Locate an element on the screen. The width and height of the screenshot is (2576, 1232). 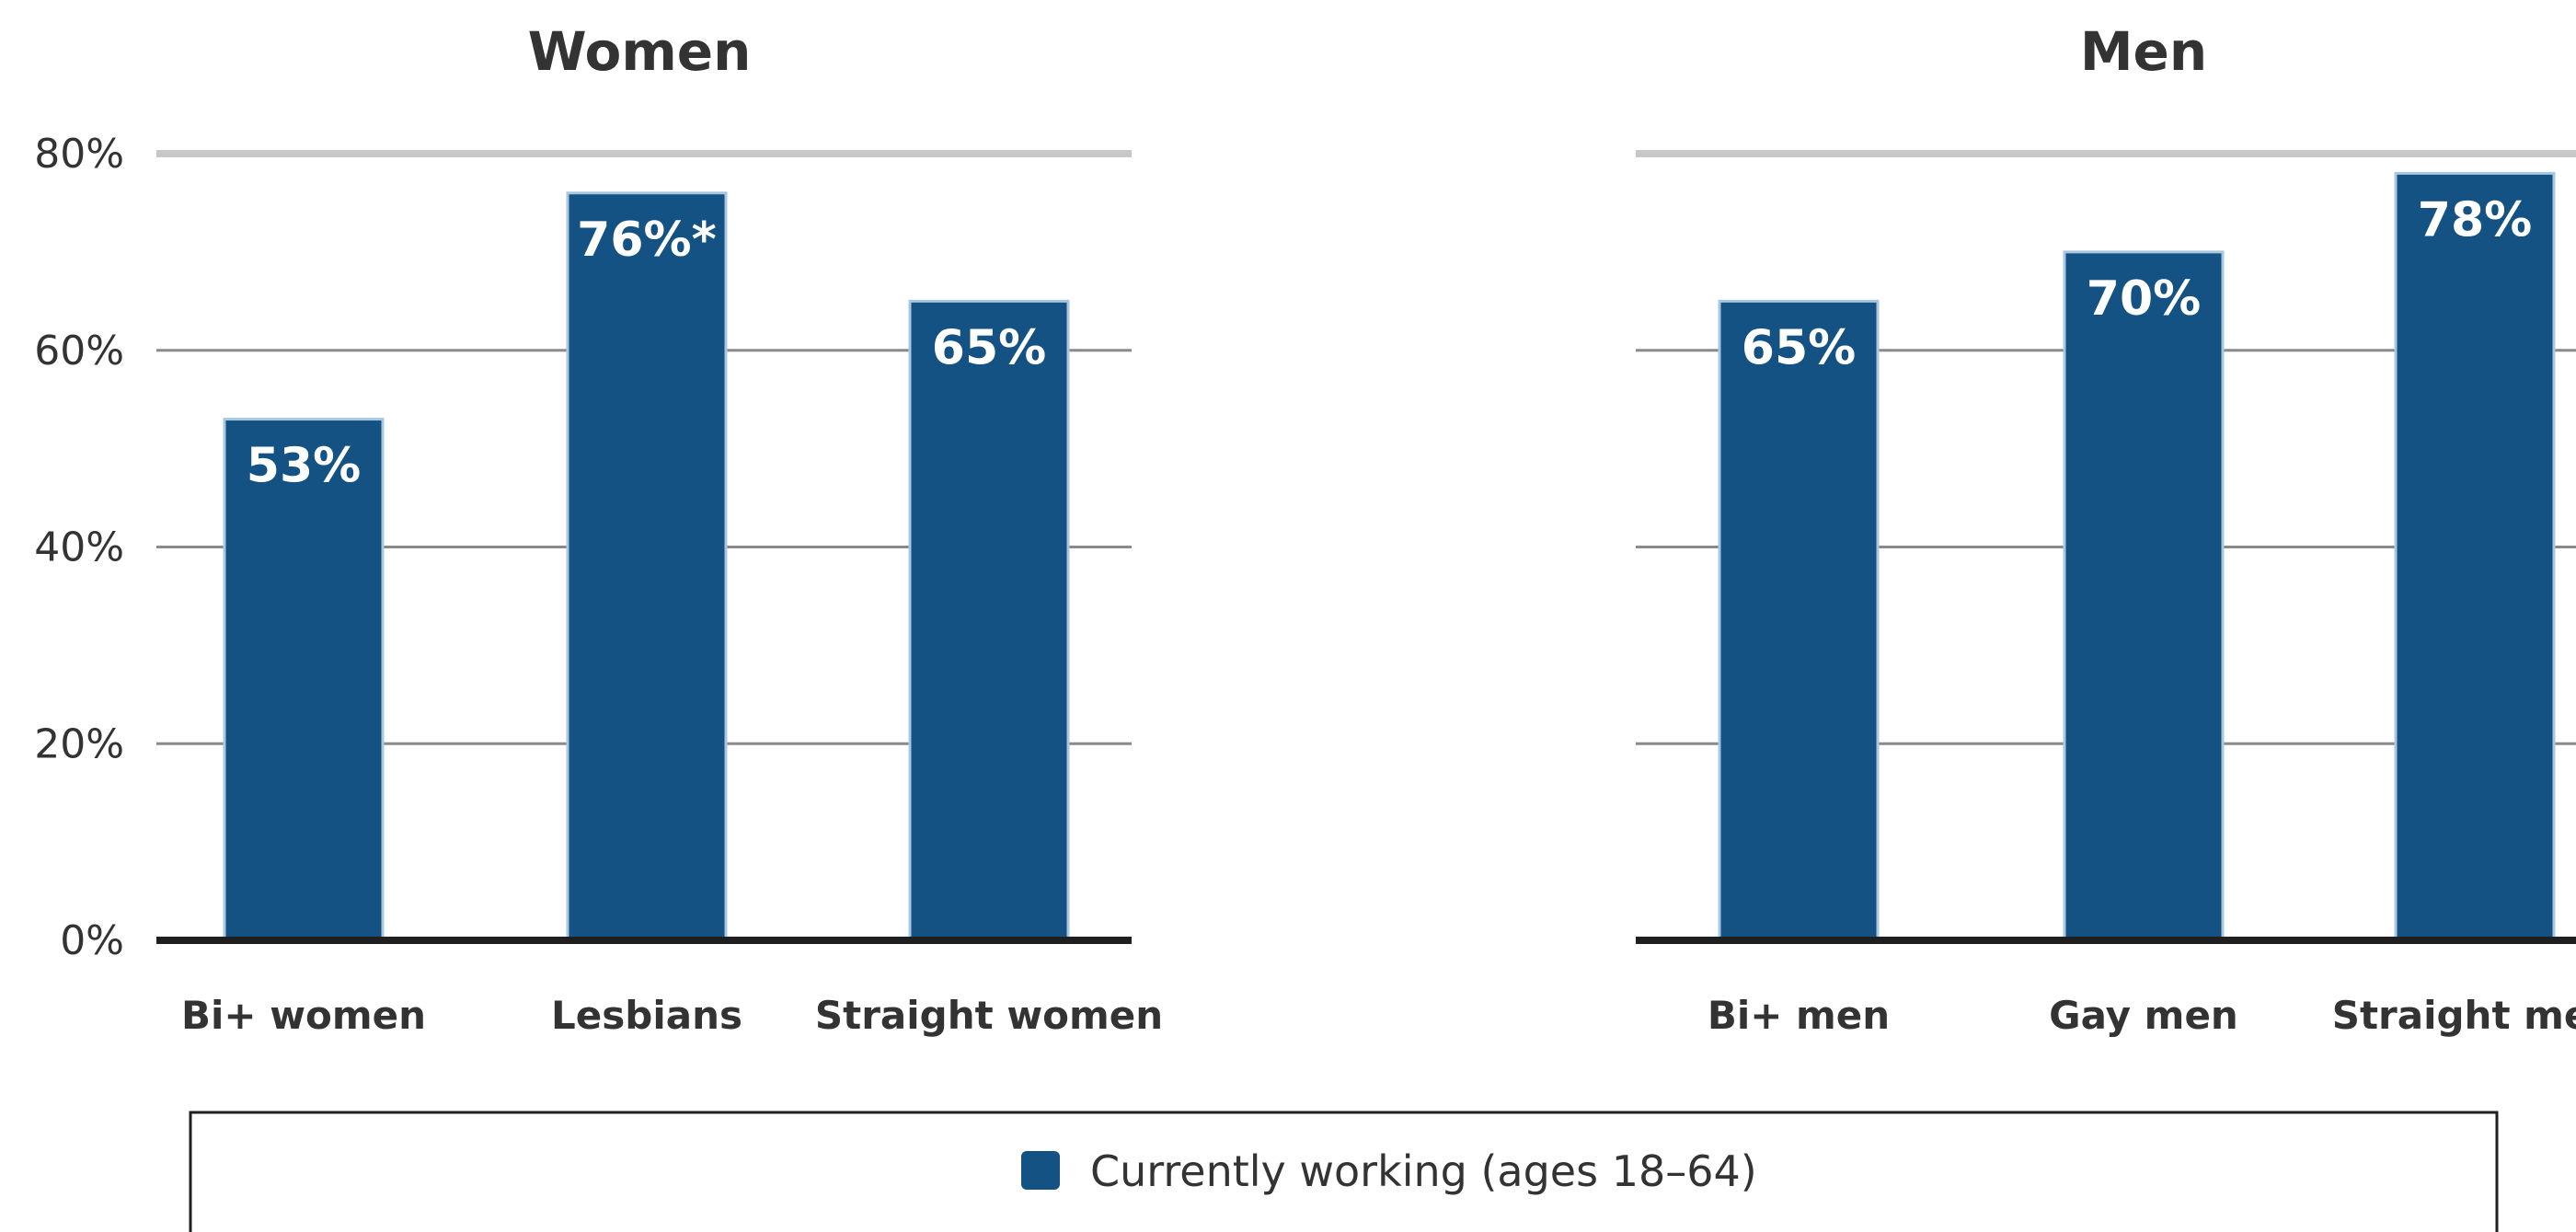
legend-swatch is located at coordinates (1040, 1170).